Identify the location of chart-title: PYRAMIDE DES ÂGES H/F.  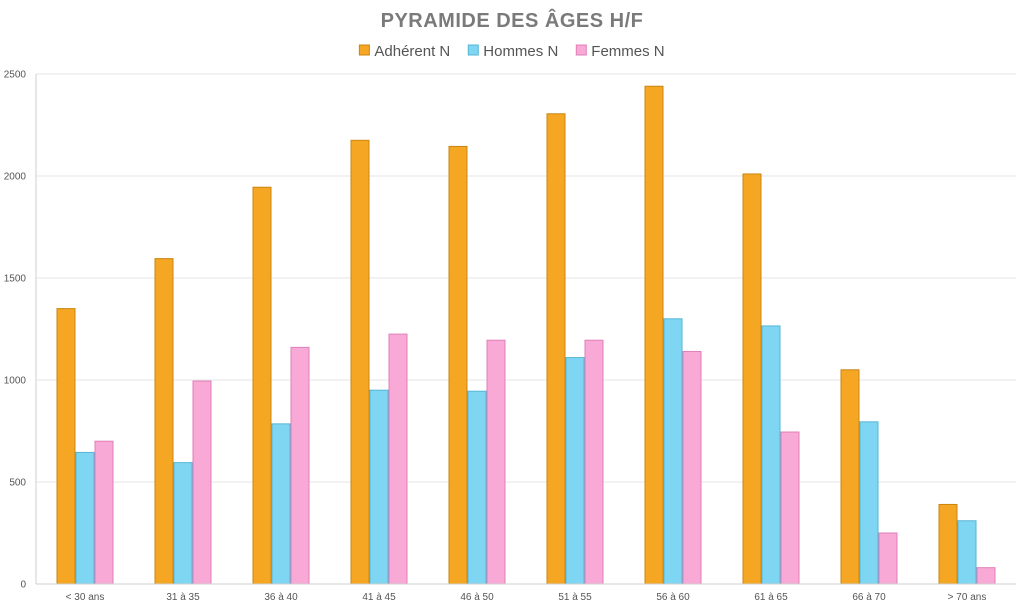
(512, 20).